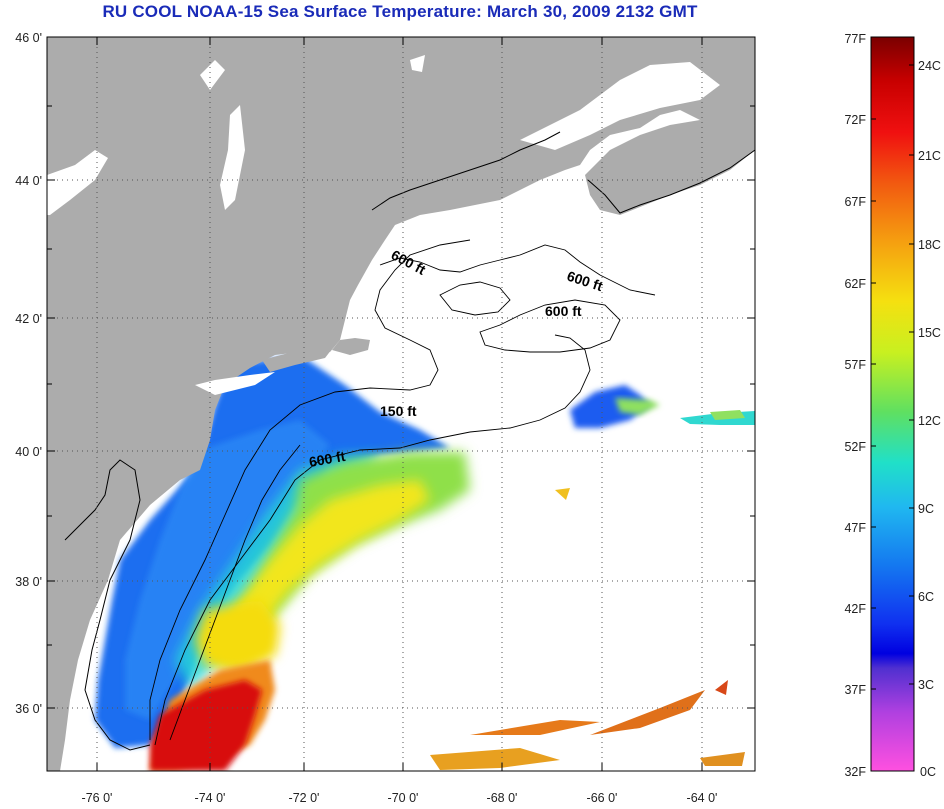 This screenshot has height=809, width=944. What do you see at coordinates (235, 592) in the screenshot?
I see `contour-inner` at bounding box center [235, 592].